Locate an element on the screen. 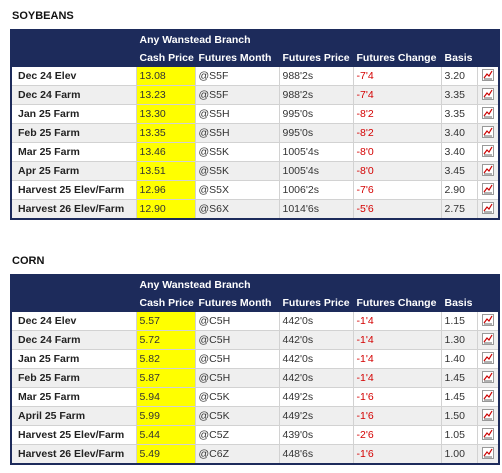 The height and width of the screenshot is (473, 502). row-label: Dec 24 Elev is located at coordinates (73, 321).